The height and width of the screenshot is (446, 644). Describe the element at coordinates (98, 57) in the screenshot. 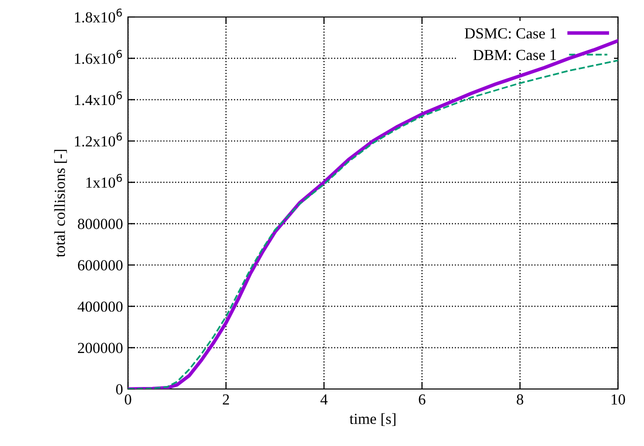

I see `y-tick-label: 1.6x10$^{6}$` at that location.